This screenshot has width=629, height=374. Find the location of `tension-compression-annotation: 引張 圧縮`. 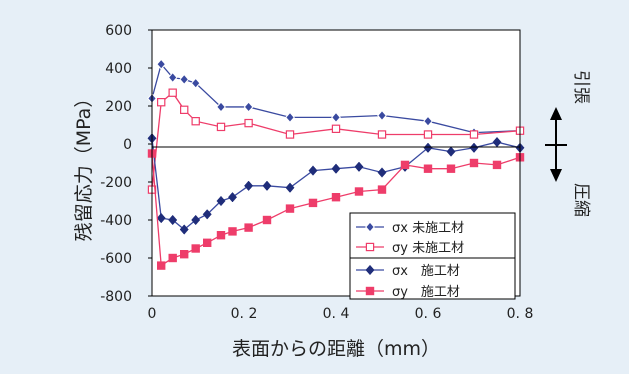

tension-compression-annotation: 引張 圧縮 is located at coordinates (568, 143).